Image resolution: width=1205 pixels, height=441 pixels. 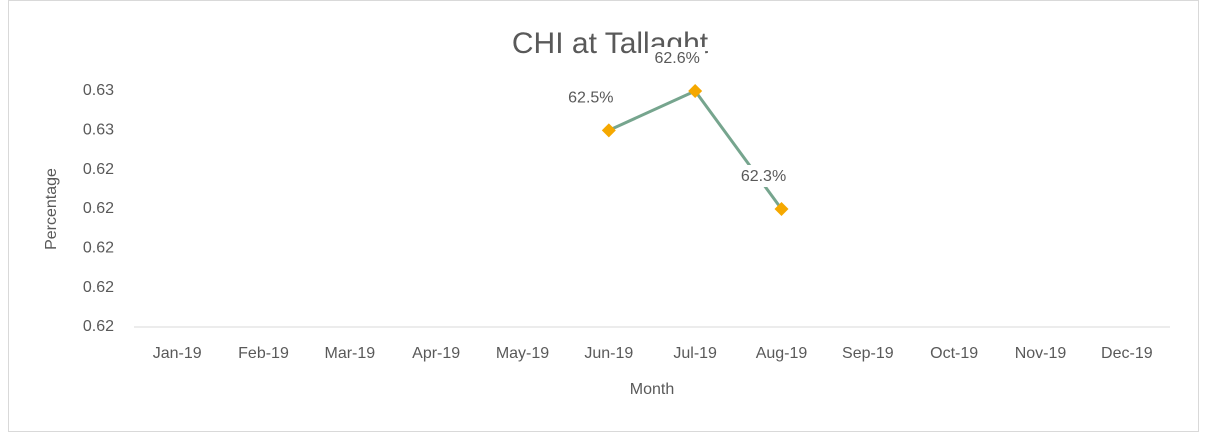 I want to click on y-axis-label: Percentage, so click(x=51, y=209).